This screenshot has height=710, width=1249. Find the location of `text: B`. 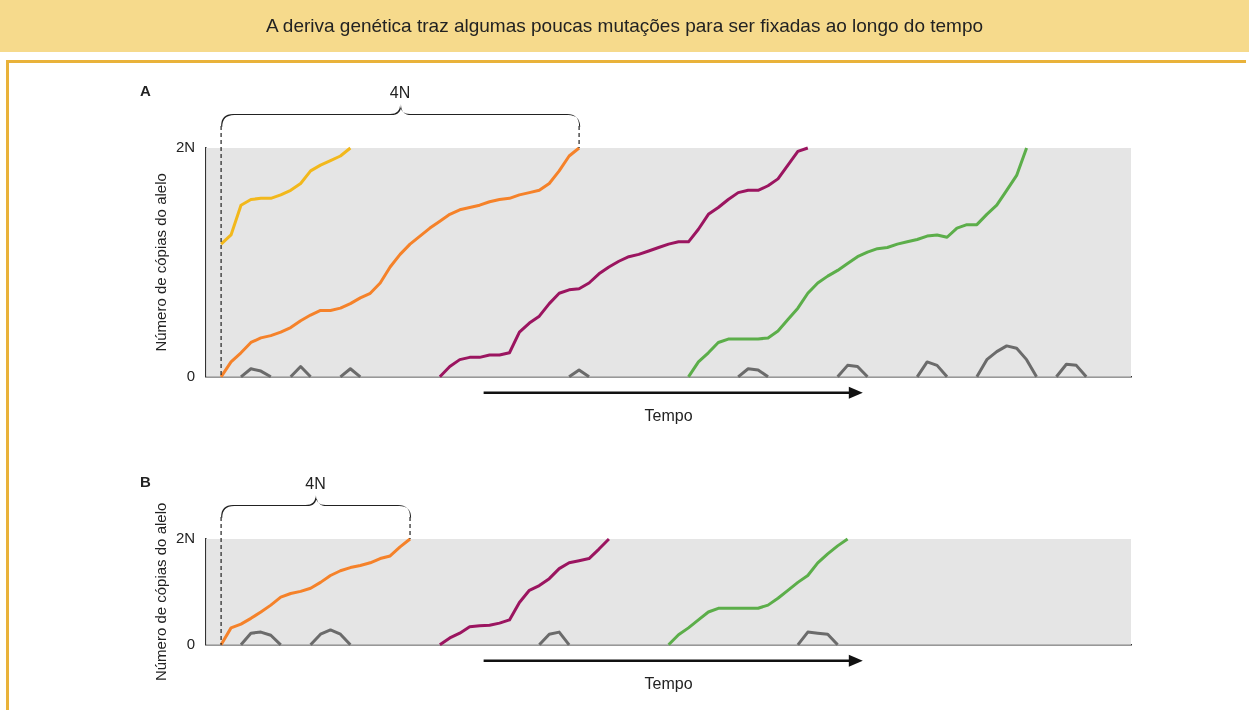

text: B is located at coordinates (145, 481).